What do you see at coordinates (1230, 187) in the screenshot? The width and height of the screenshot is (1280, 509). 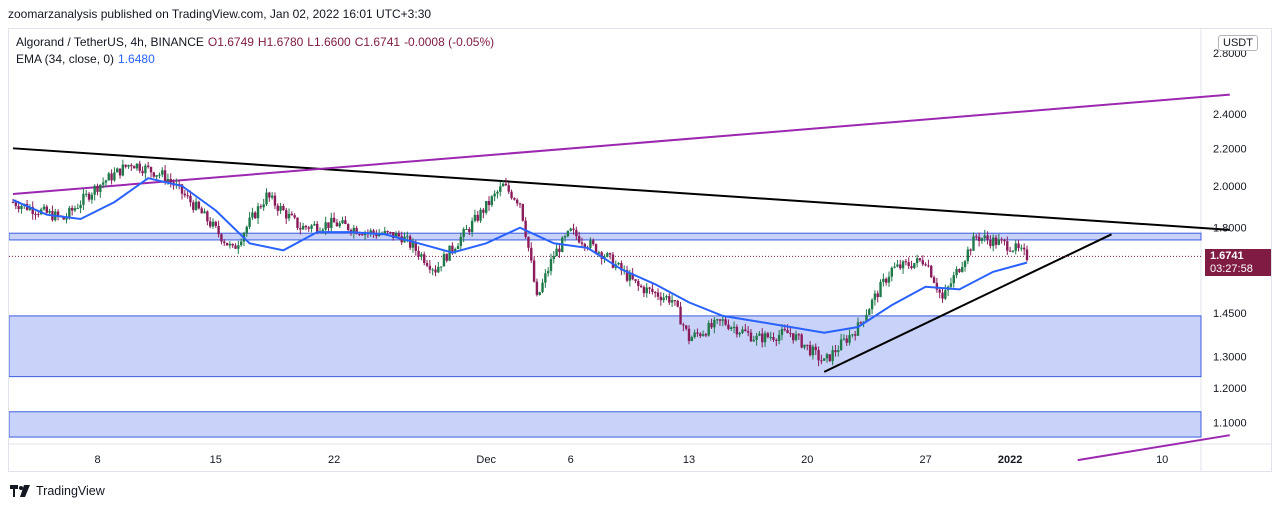 I see `price-tick-label: 2.0000` at bounding box center [1230, 187].